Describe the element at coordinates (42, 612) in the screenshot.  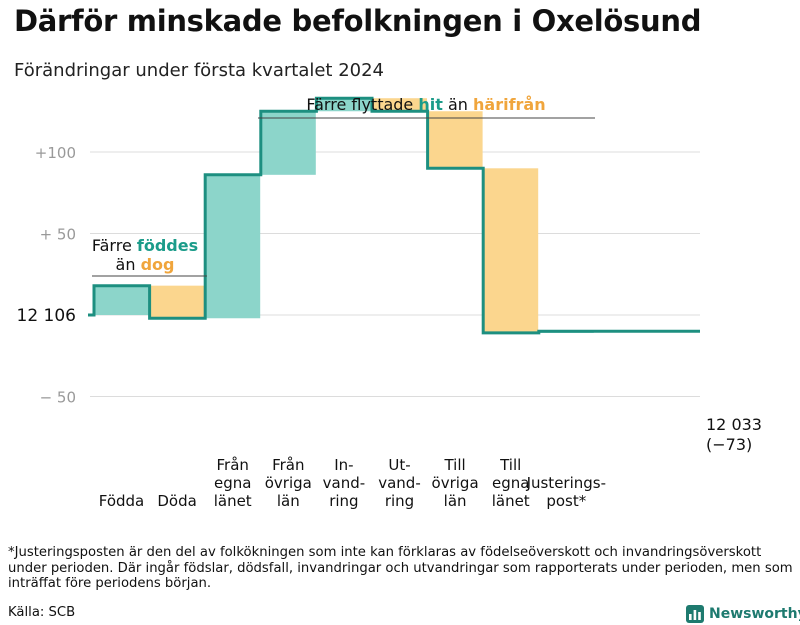
I see `source-label: Källa: SCB` at that location.